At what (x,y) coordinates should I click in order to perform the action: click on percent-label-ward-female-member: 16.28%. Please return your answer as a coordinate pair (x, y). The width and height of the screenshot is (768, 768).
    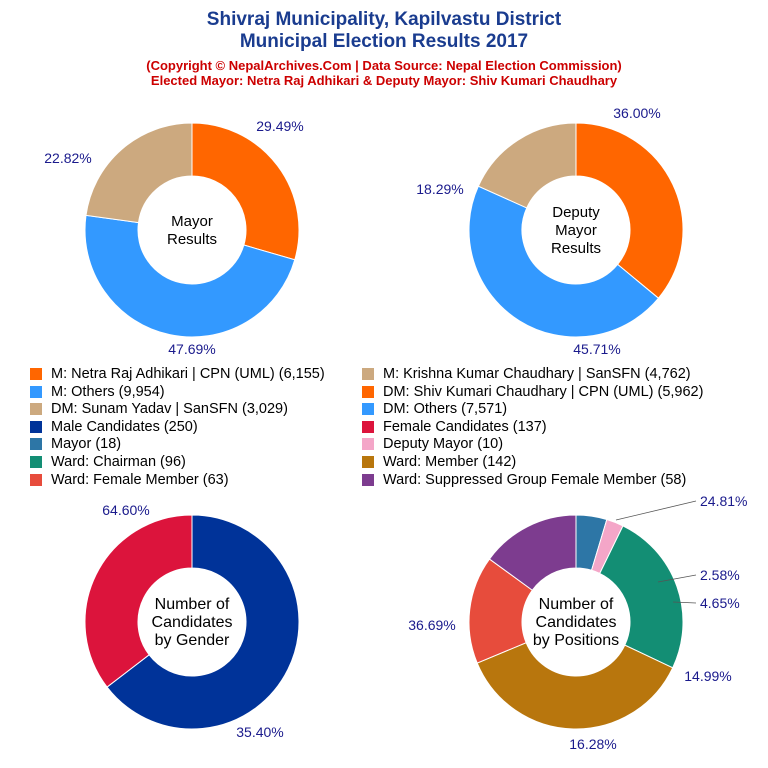
    Looking at the image, I should click on (592, 744).